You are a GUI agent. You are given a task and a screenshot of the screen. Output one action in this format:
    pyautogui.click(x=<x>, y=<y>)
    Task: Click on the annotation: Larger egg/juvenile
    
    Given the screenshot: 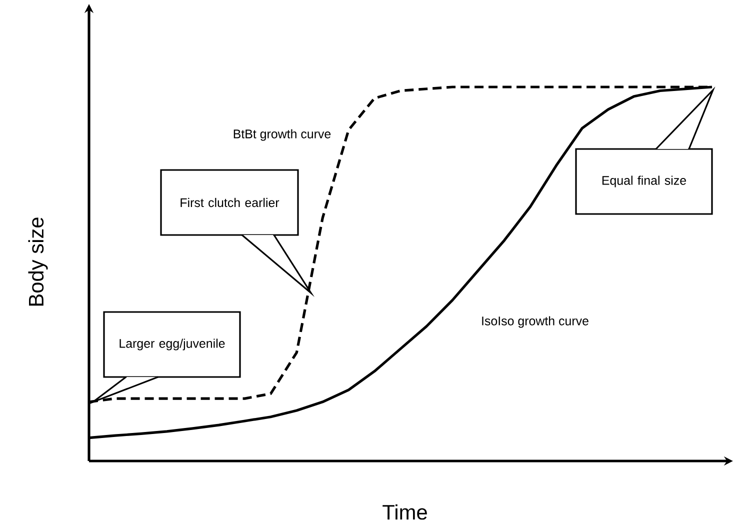 What is the action you would take?
    pyautogui.click(x=172, y=344)
    